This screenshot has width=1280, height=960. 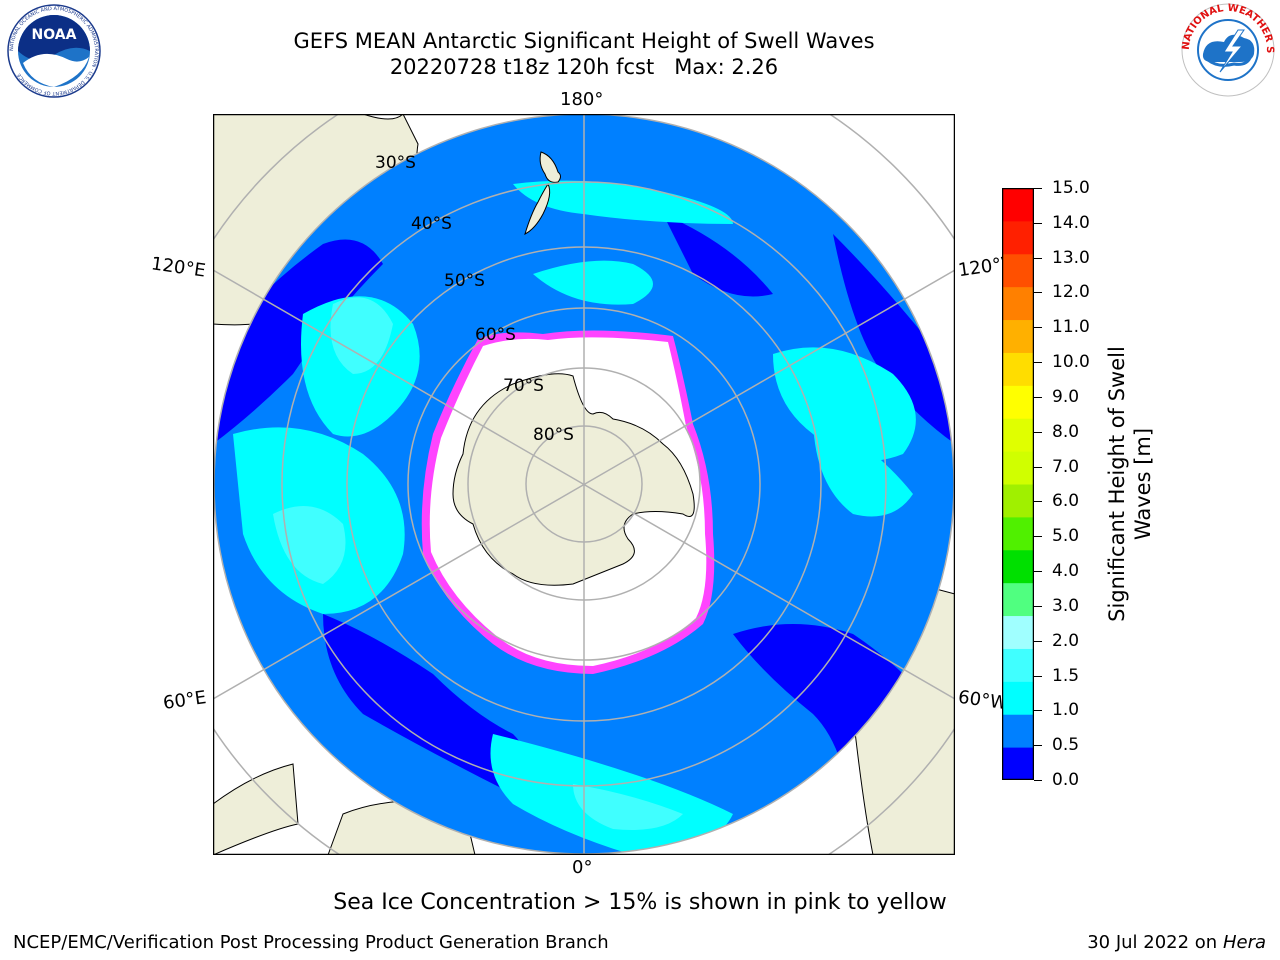 I want to click on colorbar-tick-label: 0.0, so click(x=1066, y=780).